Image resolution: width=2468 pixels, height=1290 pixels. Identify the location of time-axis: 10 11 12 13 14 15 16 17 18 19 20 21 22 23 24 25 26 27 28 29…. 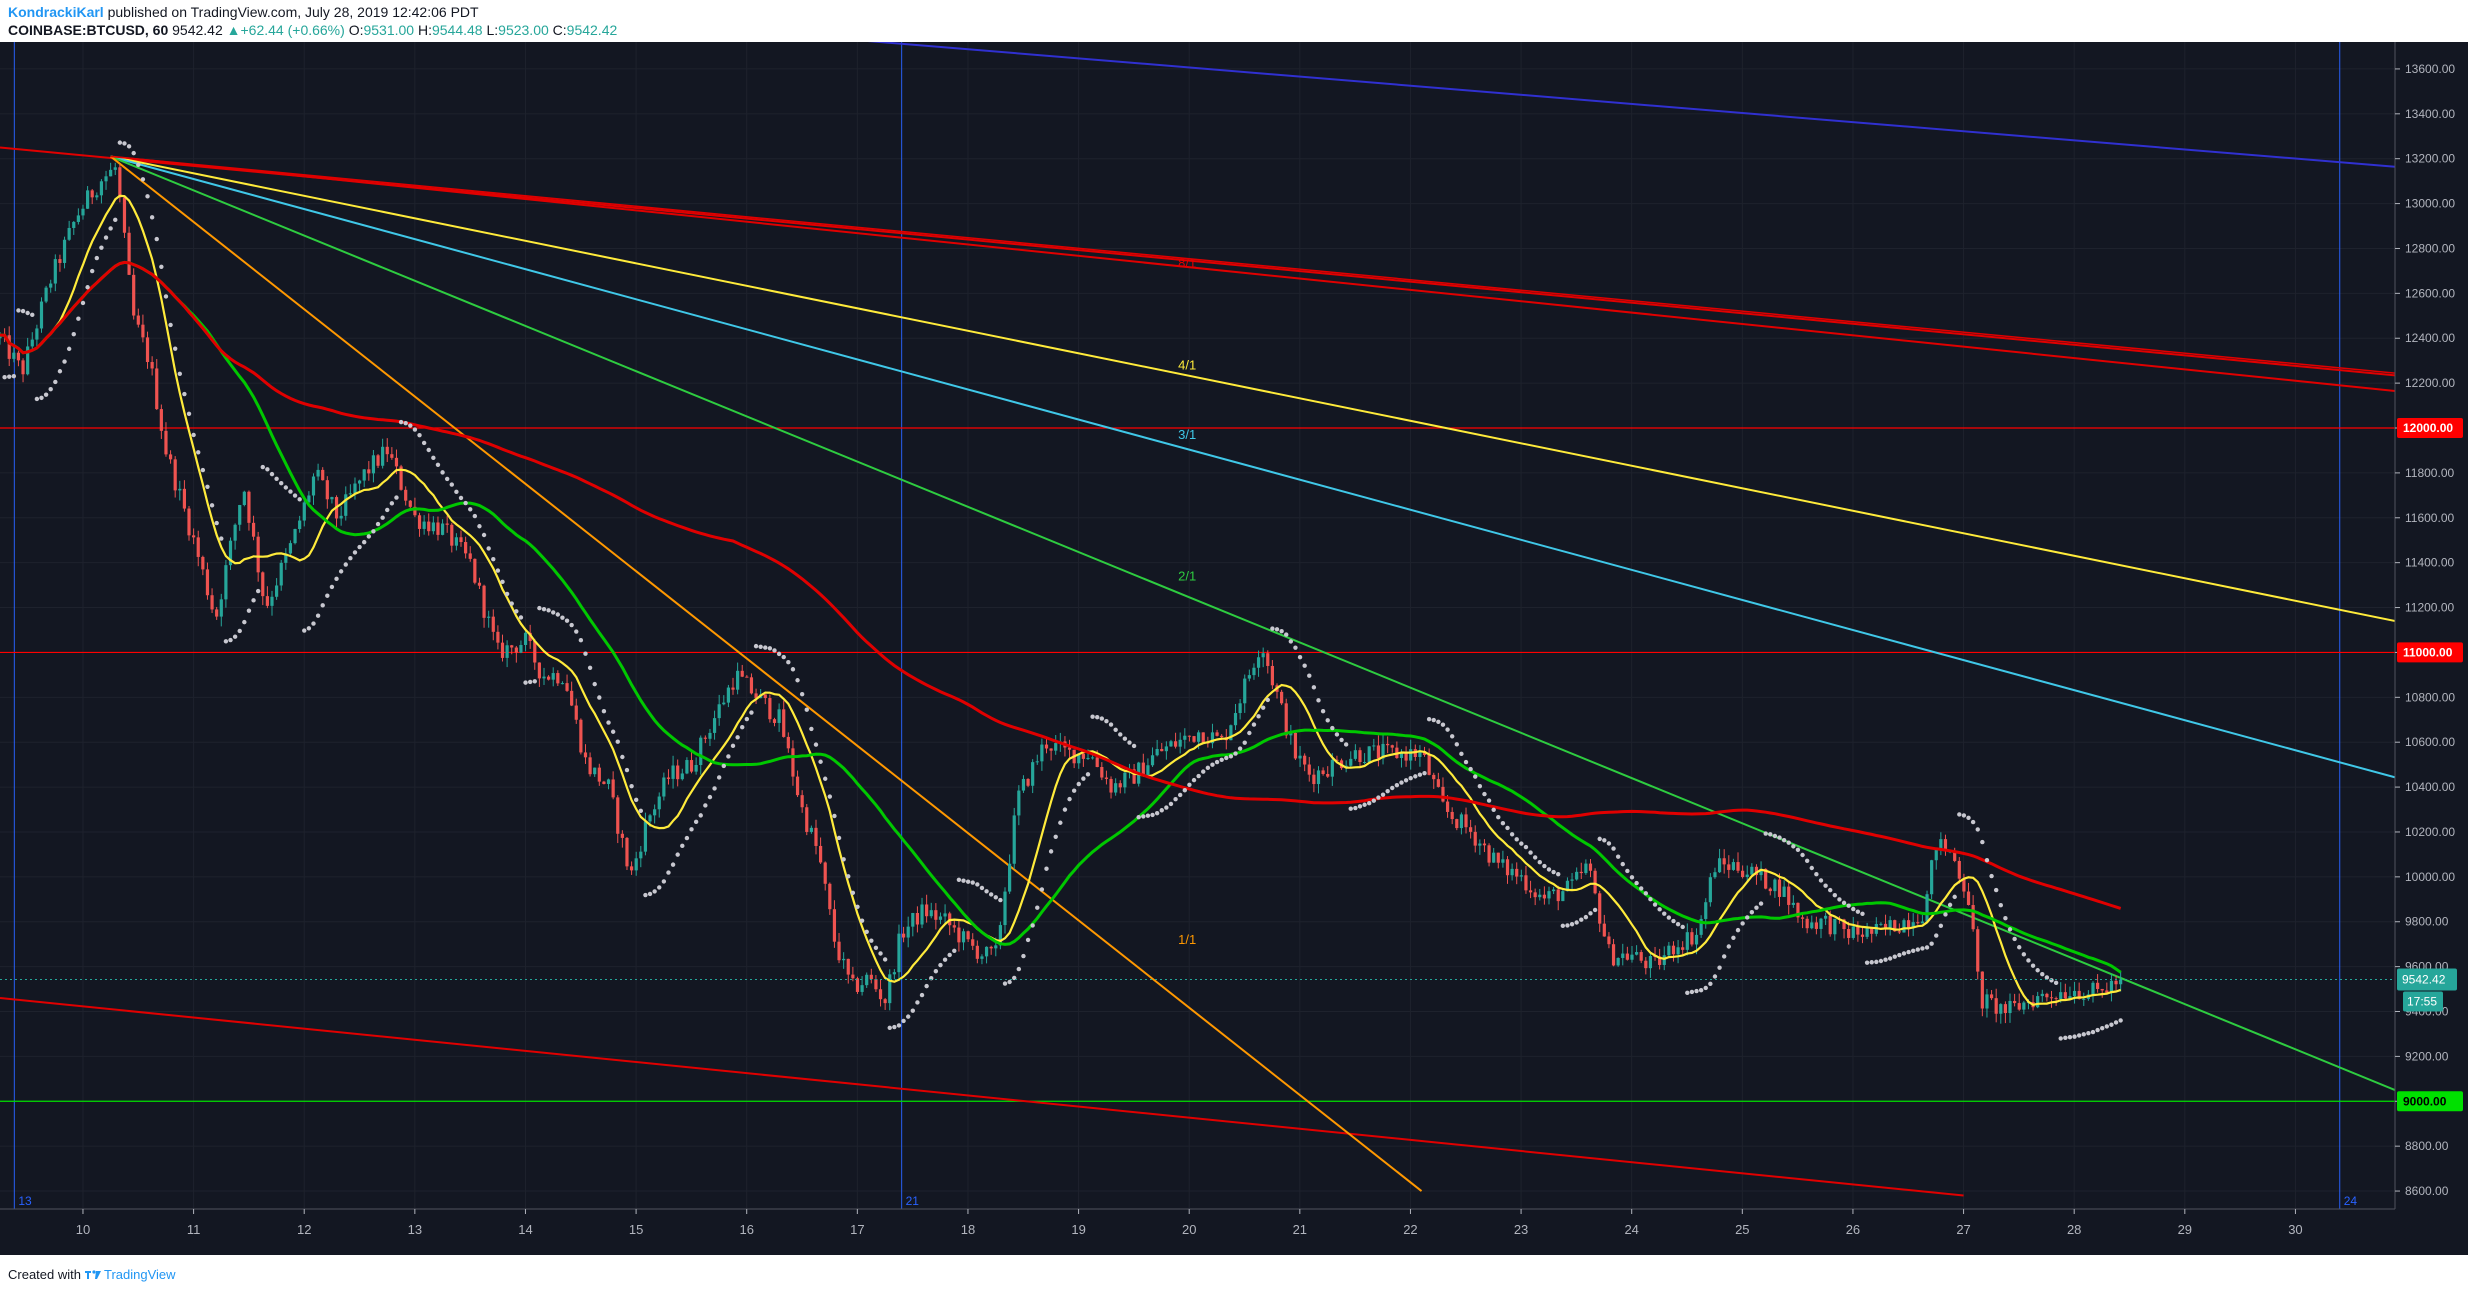
(1234, 1231).